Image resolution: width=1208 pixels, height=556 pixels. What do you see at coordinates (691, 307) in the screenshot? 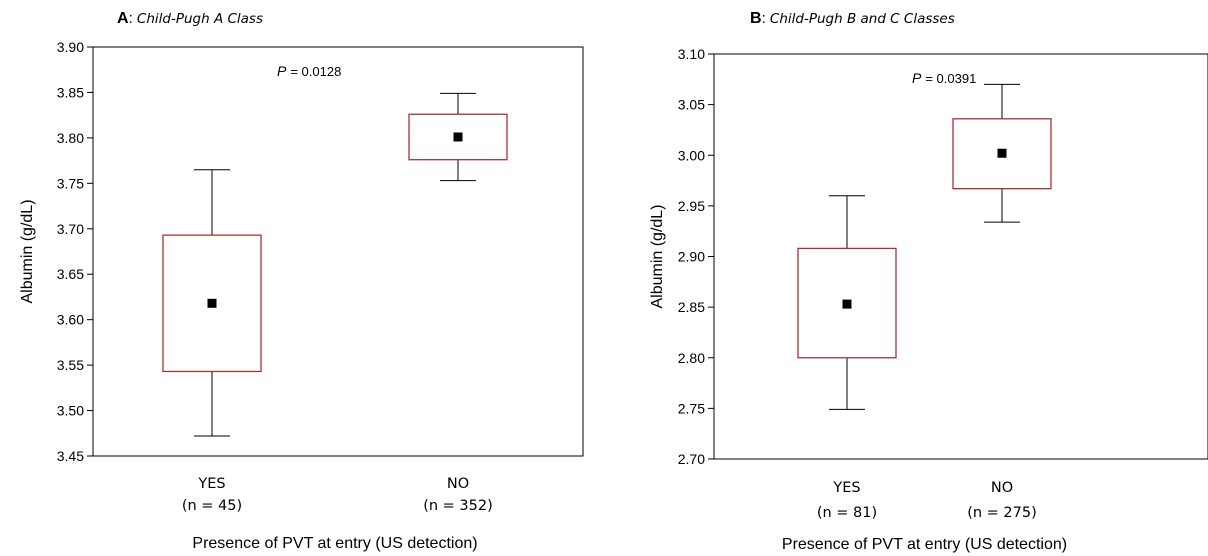
I see `y-tick-label-b-3: 2.85` at bounding box center [691, 307].